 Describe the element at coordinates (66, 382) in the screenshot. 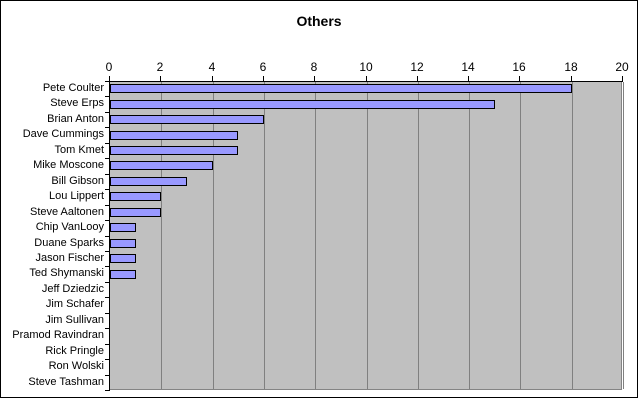

I see `y-category-label: Steve Tashman` at that location.